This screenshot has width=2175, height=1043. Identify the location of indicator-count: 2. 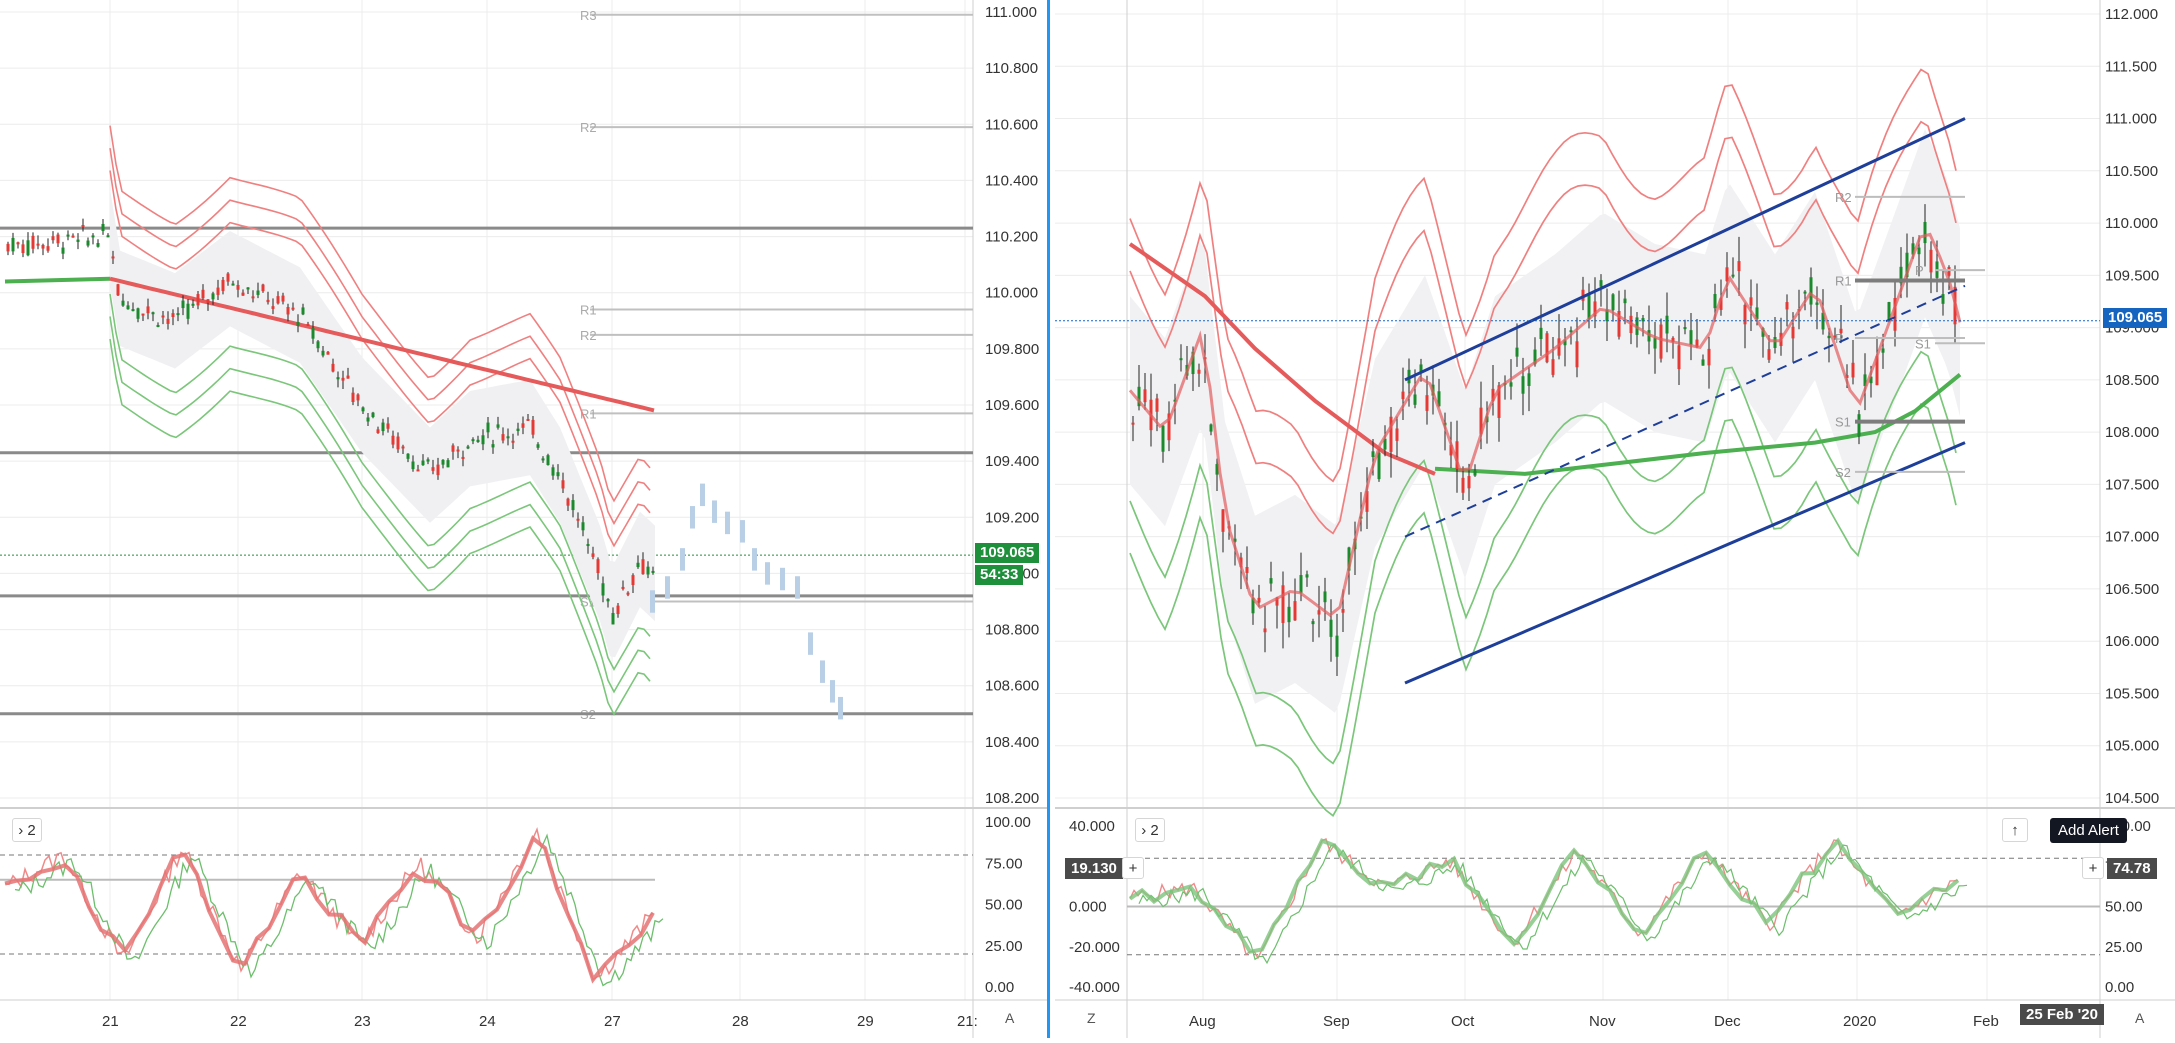
(1154, 830).